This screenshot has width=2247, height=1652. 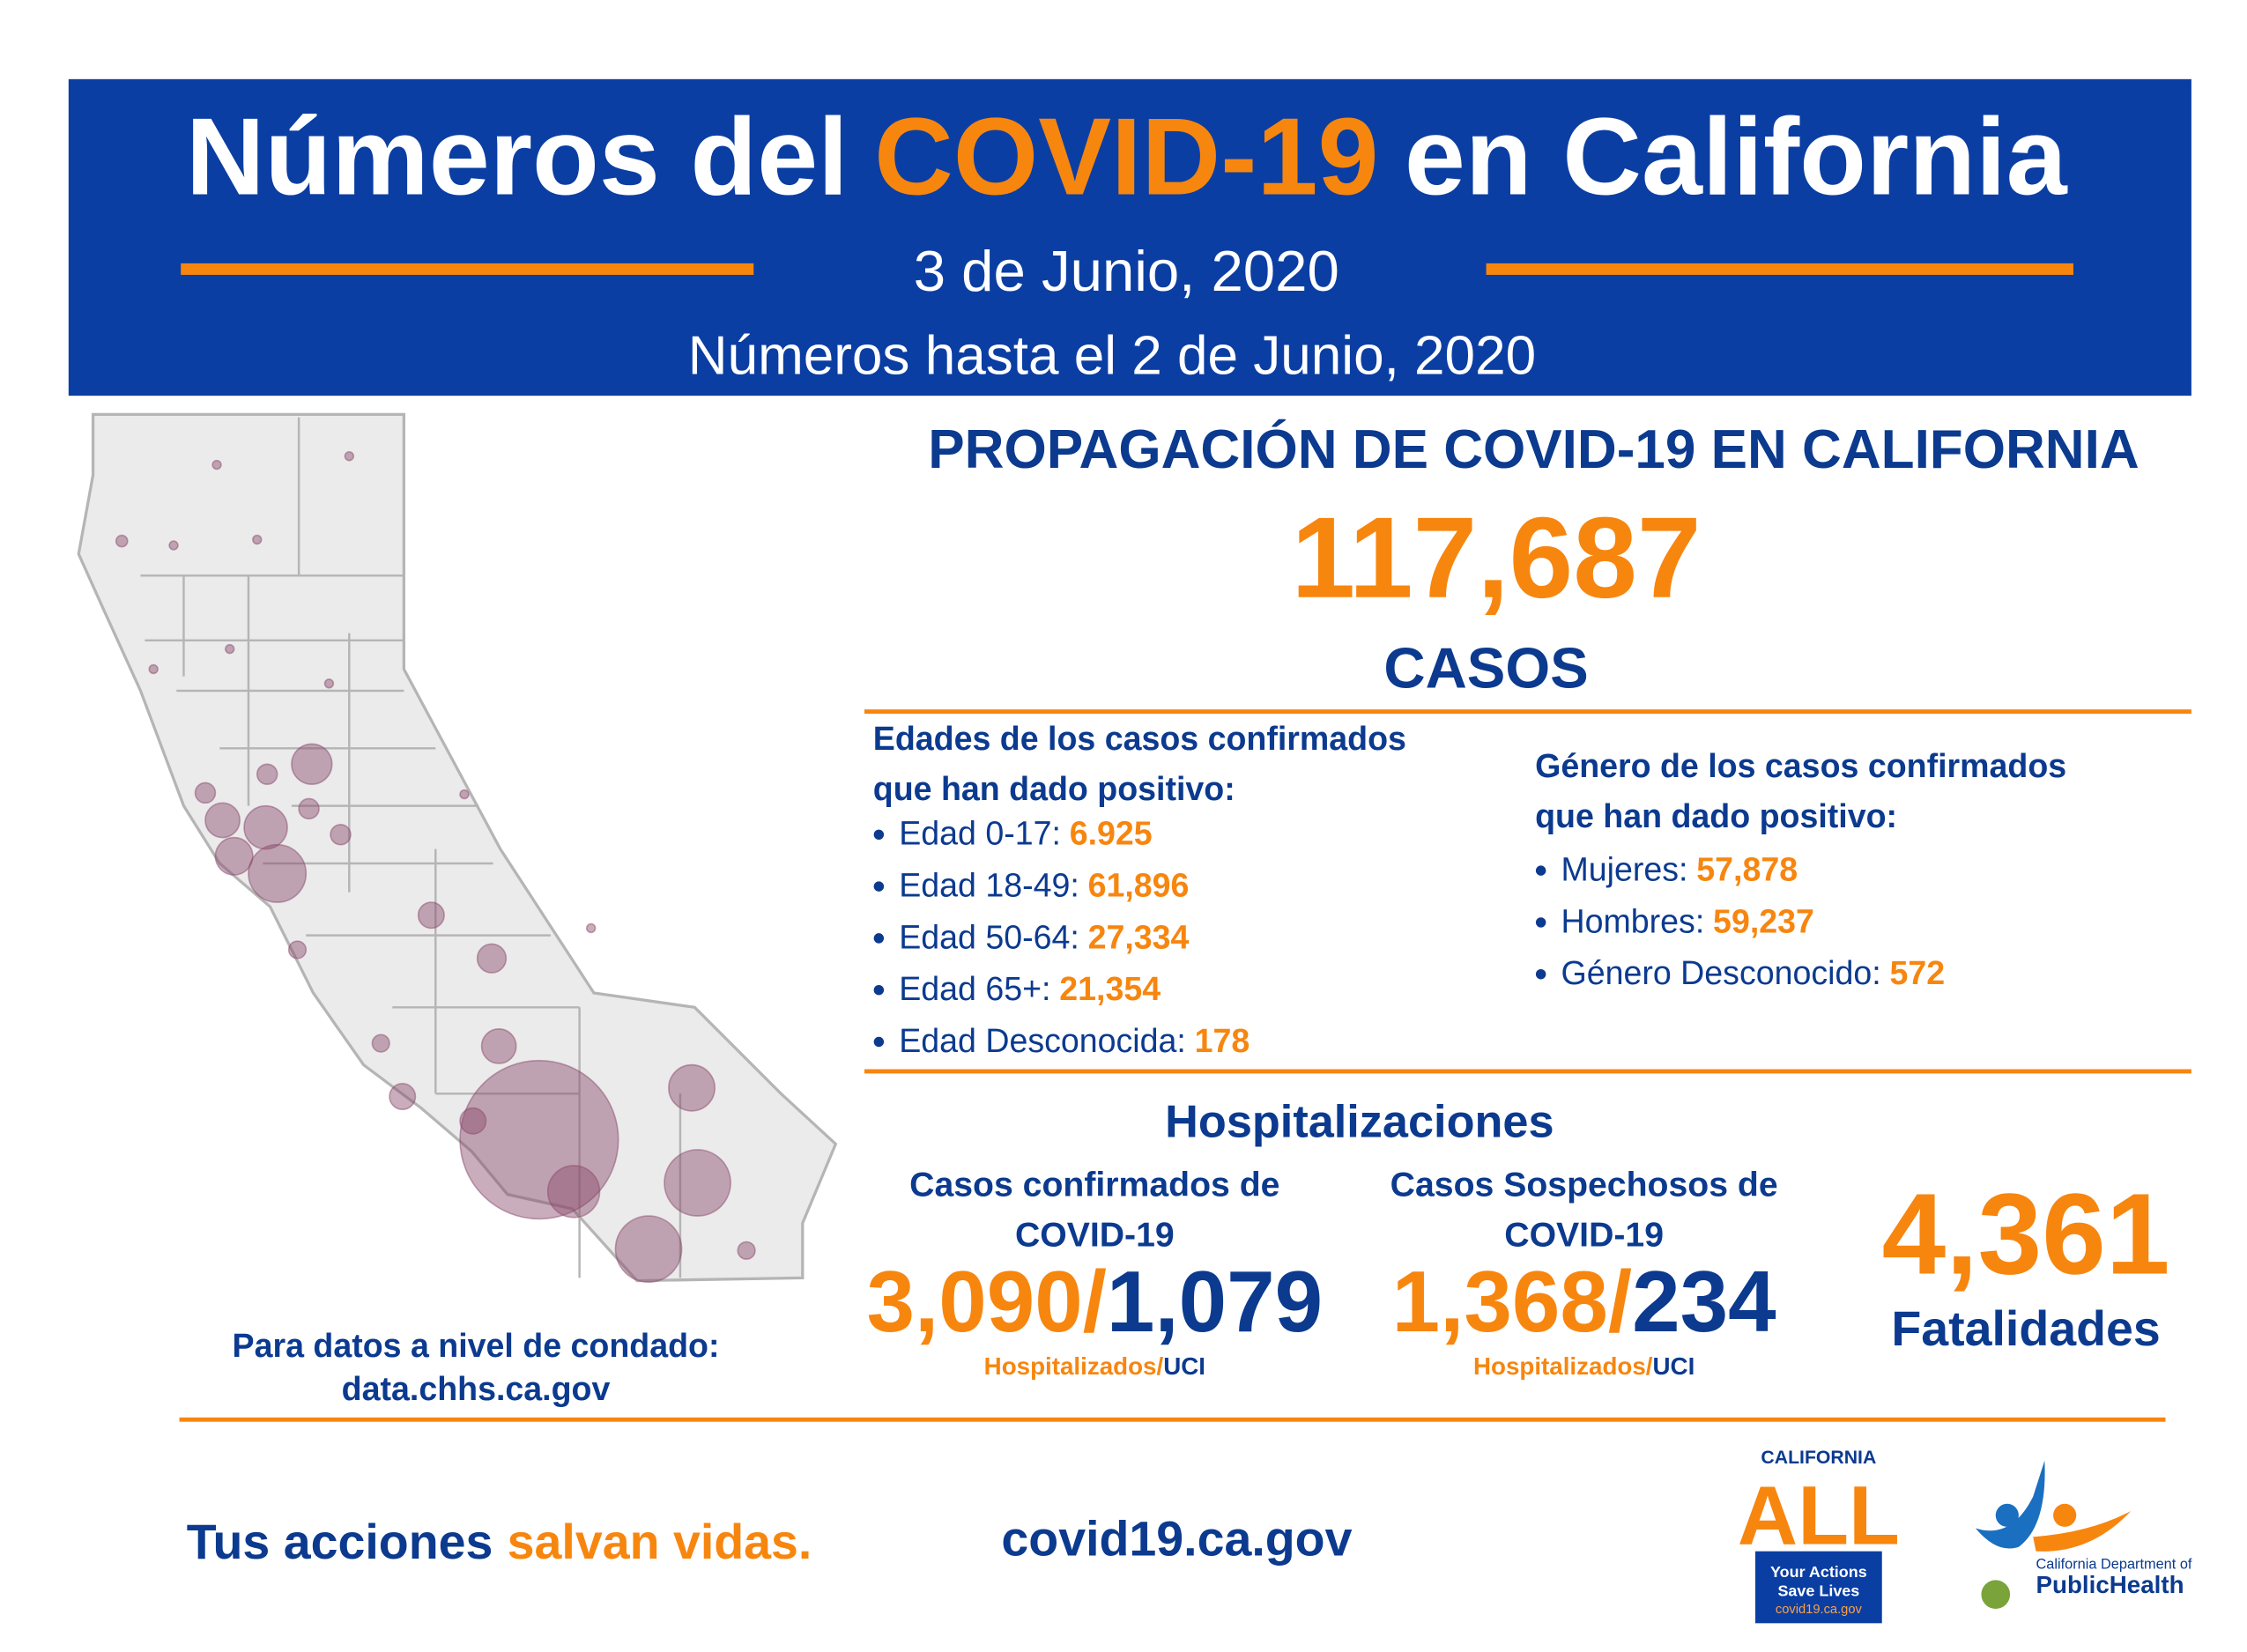 What do you see at coordinates (989, 885) in the screenshot?
I see `item-label: Edad 18-49:` at bounding box center [989, 885].